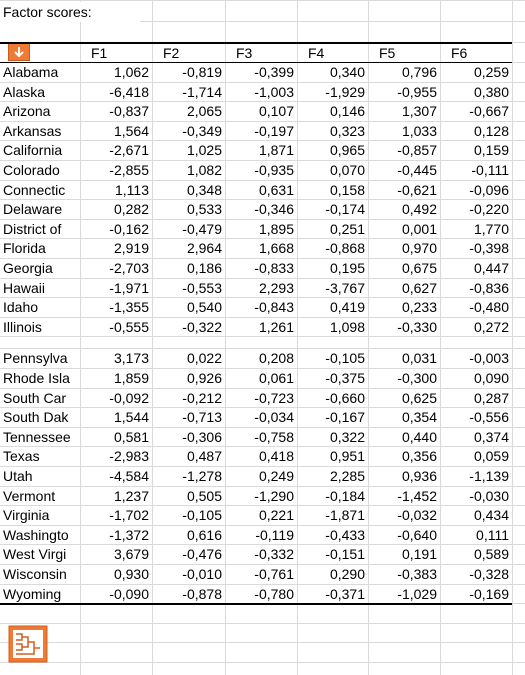 This screenshot has width=525, height=675. I want to click on score-cell: 0,796, so click(419, 72).